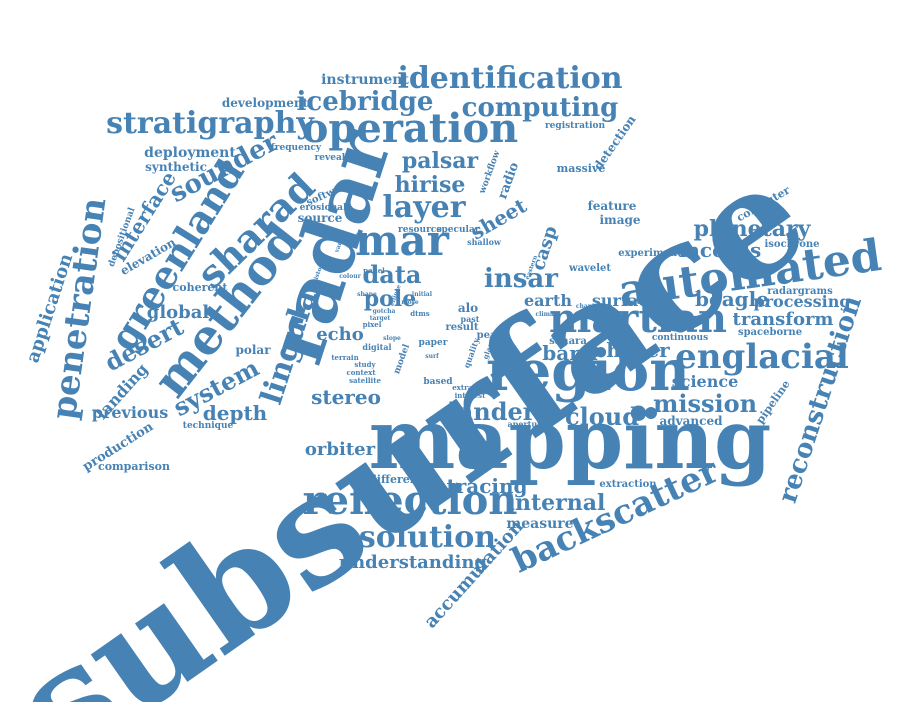 Image resolution: width=900 pixels, height=702 pixels. What do you see at coordinates (176, 167) in the screenshot?
I see `word-synthetic: synthetic` at bounding box center [176, 167].